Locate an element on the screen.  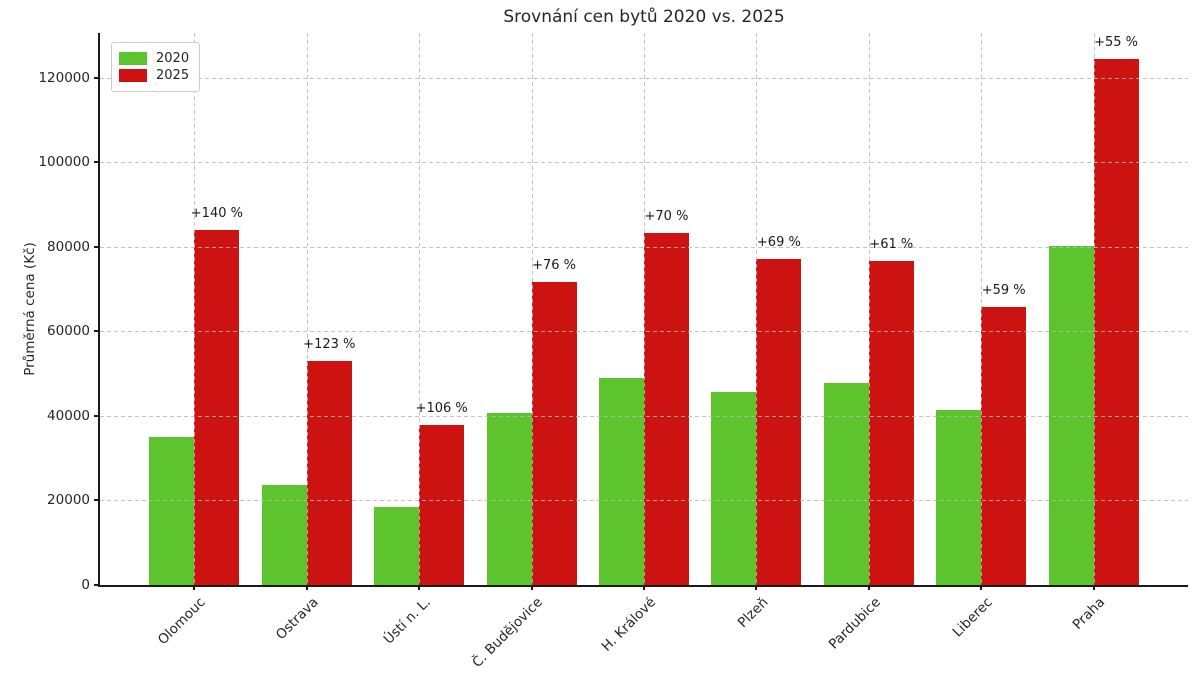
y-axis-spine is located at coordinates (99, 310).